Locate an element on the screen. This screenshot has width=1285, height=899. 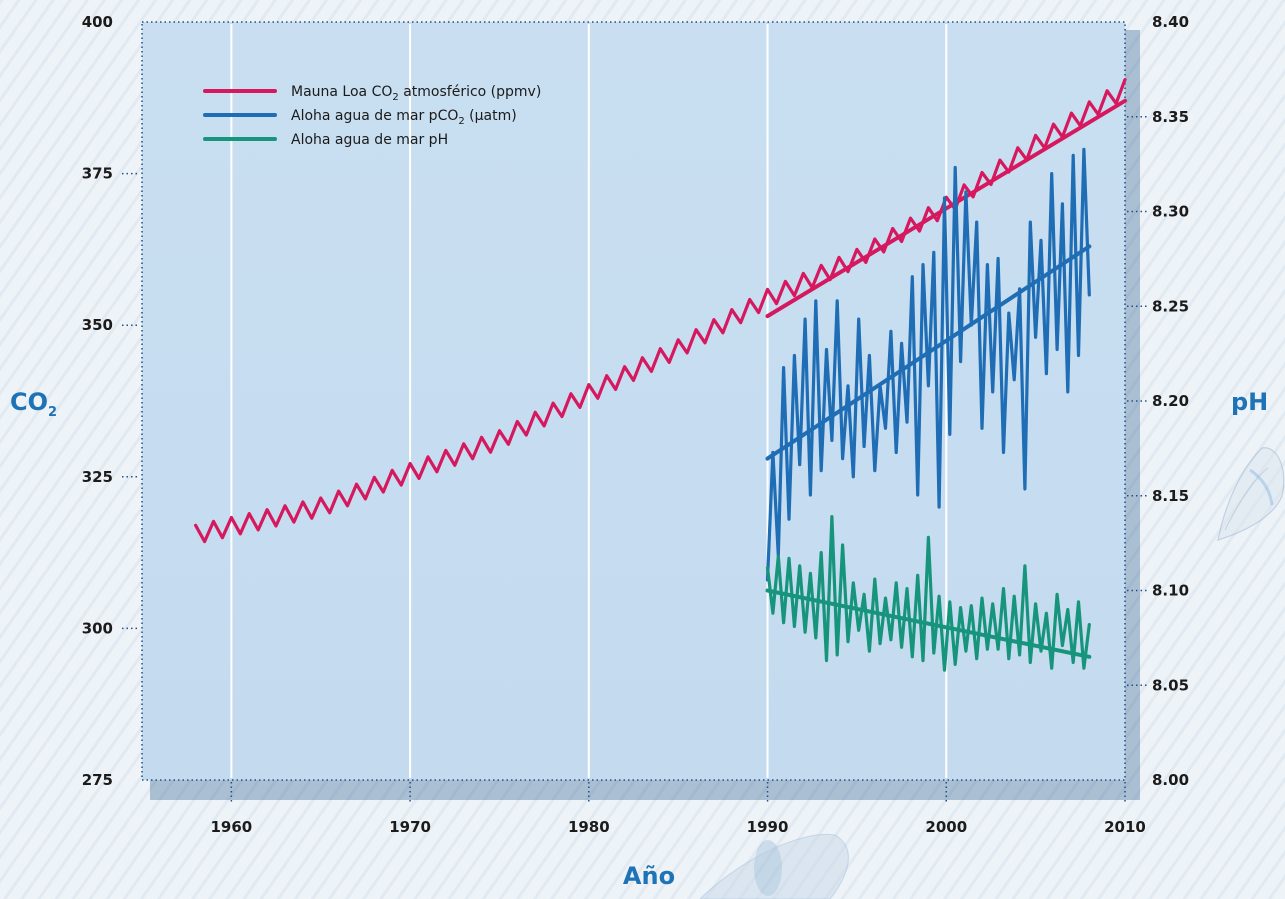
legend-label-main: Aloha agua de mar pCO is located at coordinates (374, 116).